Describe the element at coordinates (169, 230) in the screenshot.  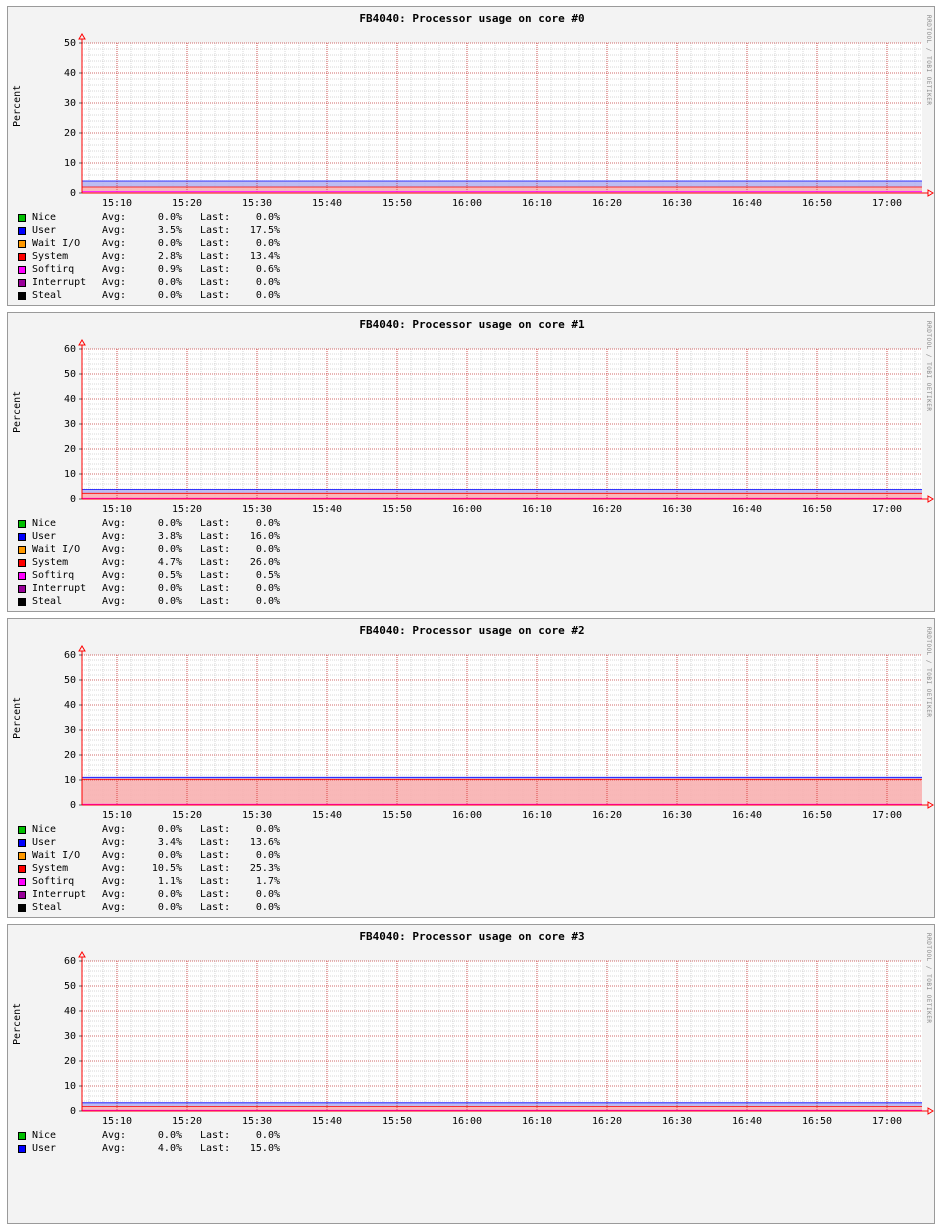
I see `legend-avg-value: 3.5%` at that location.